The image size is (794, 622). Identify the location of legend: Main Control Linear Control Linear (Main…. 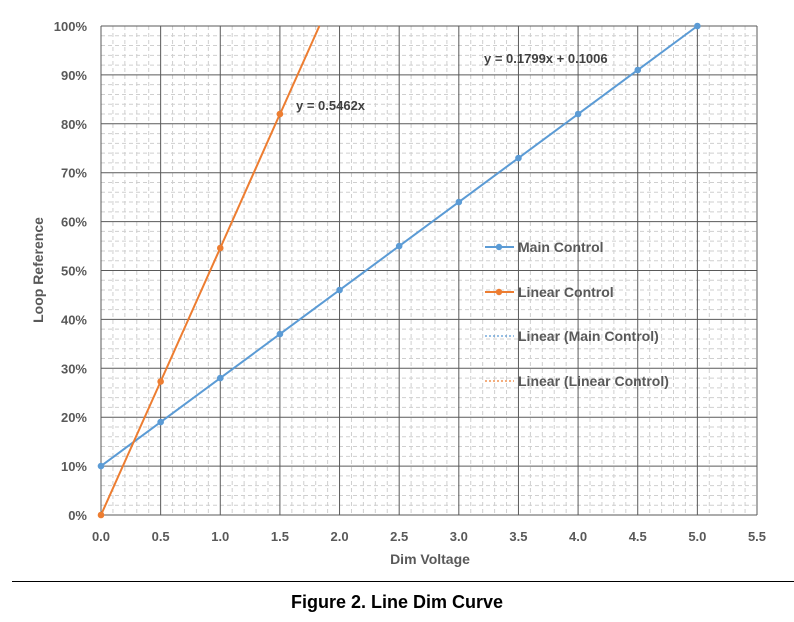
(577, 314).